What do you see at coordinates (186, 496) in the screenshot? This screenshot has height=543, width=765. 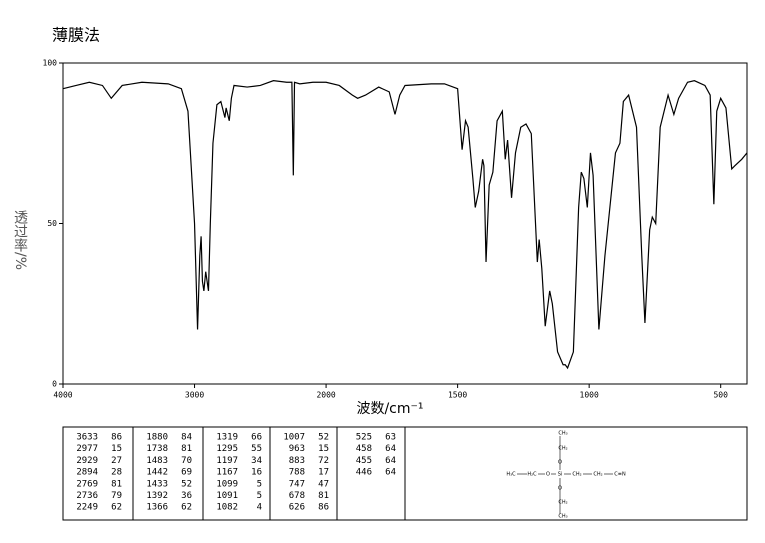 I see `peak-transmittance: 36` at bounding box center [186, 496].